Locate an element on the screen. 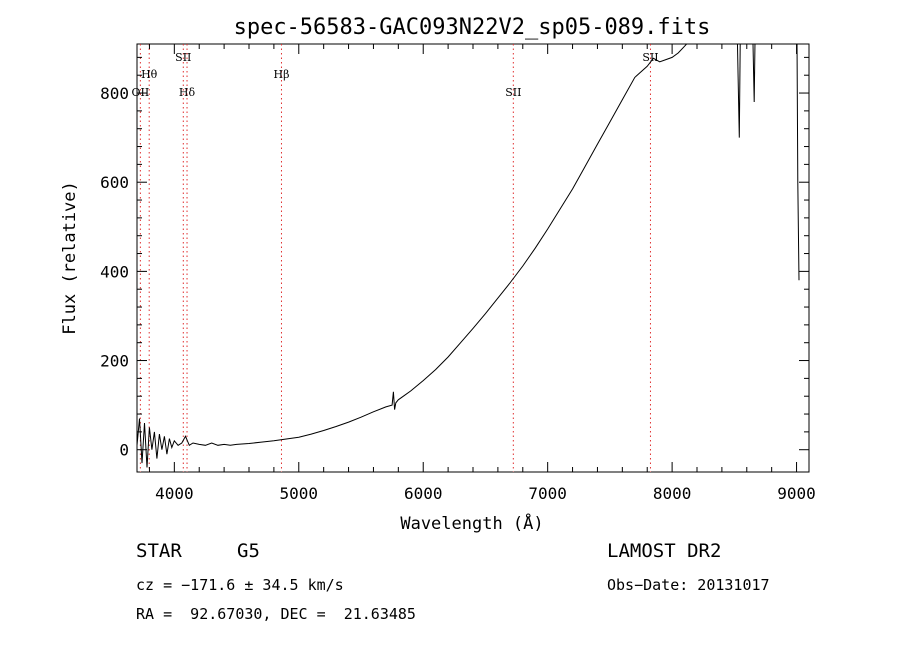 The image size is (900, 650). x-tick-label-4: 8000 is located at coordinates (672, 493).